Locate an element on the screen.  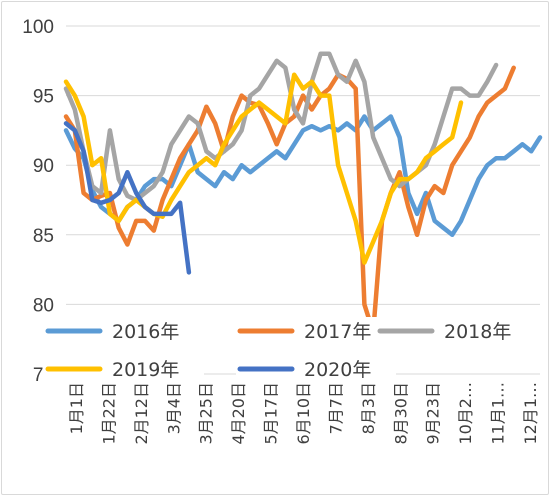
legend-item: 2016年 is located at coordinates (124, 331).